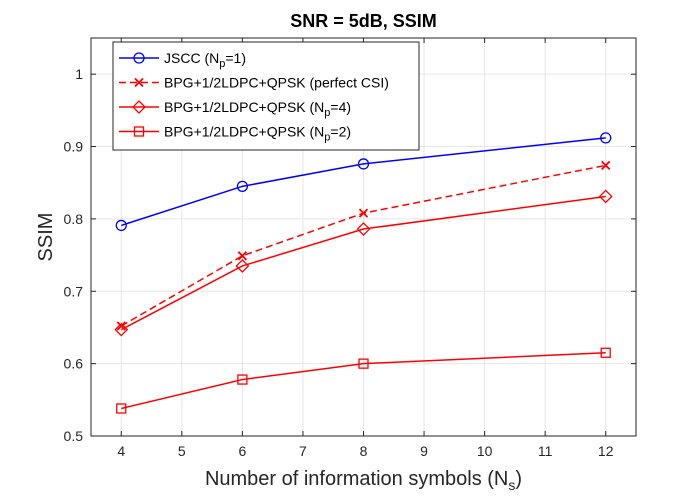 The width and height of the screenshot is (700, 500). Describe the element at coordinates (121, 451) in the screenshot. I see `x-tick-label: 4` at that location.